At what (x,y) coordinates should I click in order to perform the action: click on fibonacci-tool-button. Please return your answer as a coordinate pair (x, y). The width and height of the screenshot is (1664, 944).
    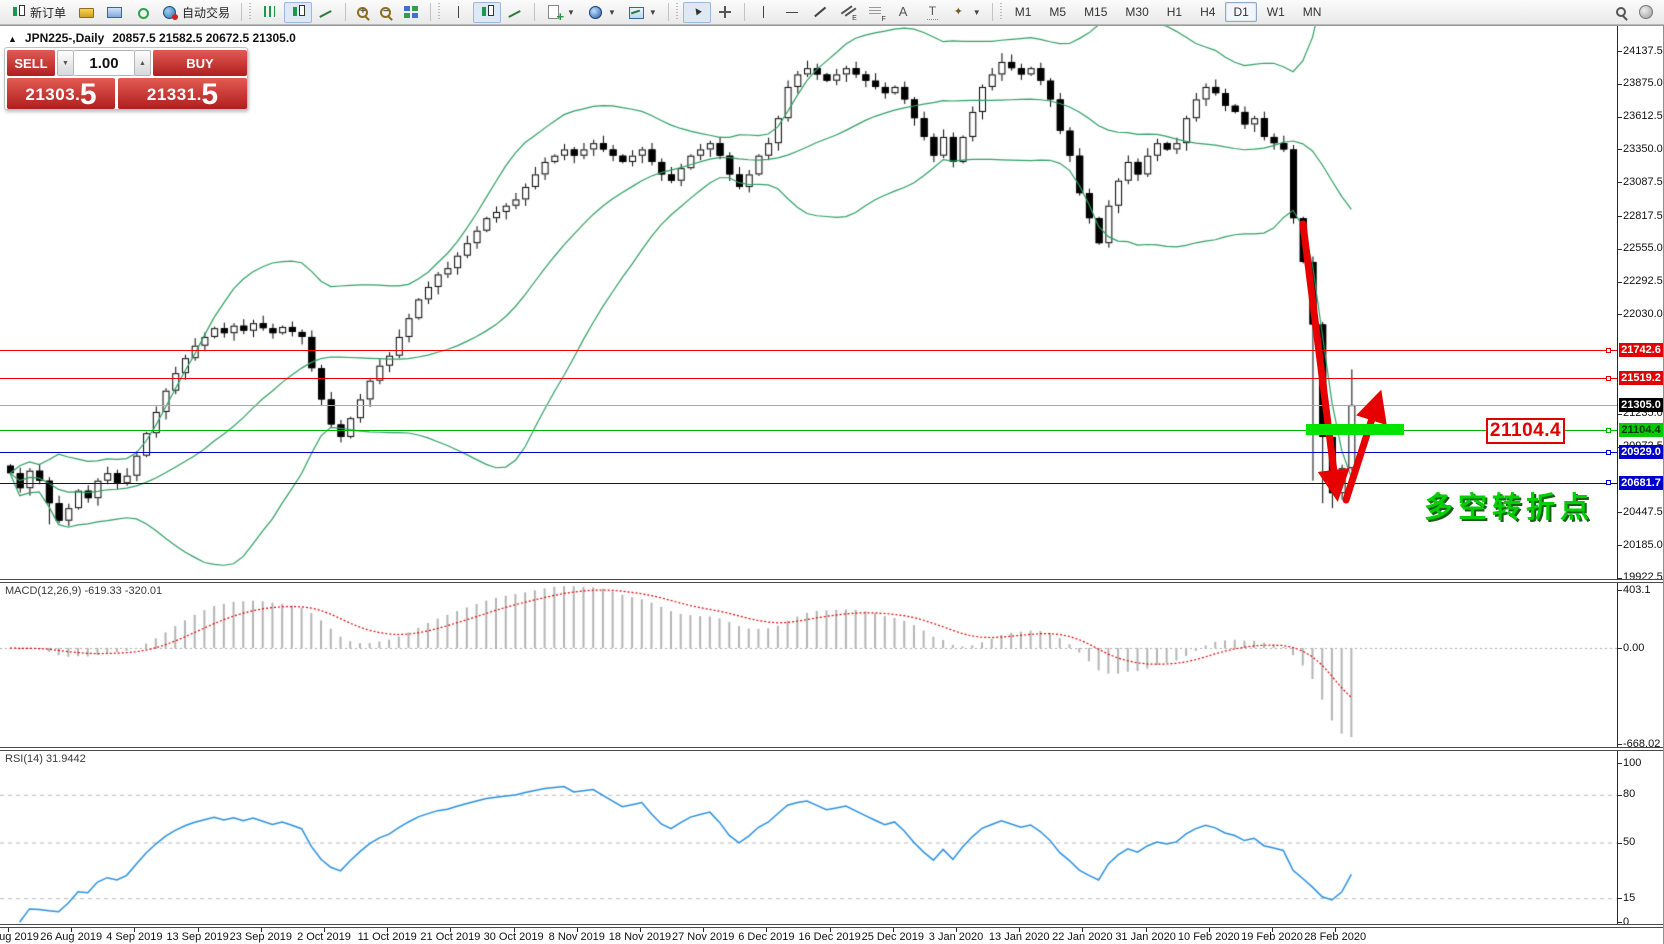
    Looking at the image, I should click on (876, 12).